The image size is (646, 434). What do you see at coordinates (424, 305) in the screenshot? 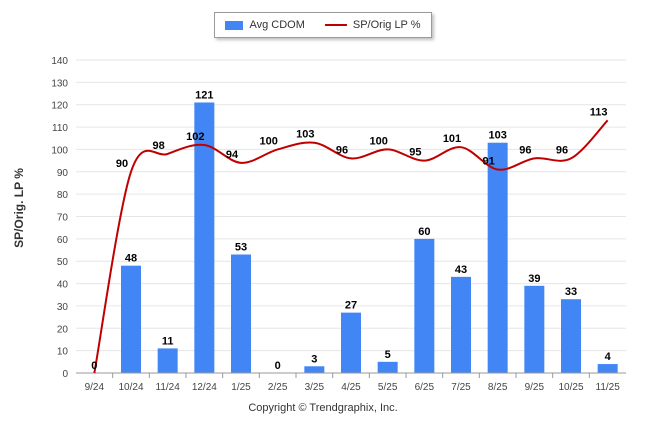
I see `bar-6/25` at bounding box center [424, 305].